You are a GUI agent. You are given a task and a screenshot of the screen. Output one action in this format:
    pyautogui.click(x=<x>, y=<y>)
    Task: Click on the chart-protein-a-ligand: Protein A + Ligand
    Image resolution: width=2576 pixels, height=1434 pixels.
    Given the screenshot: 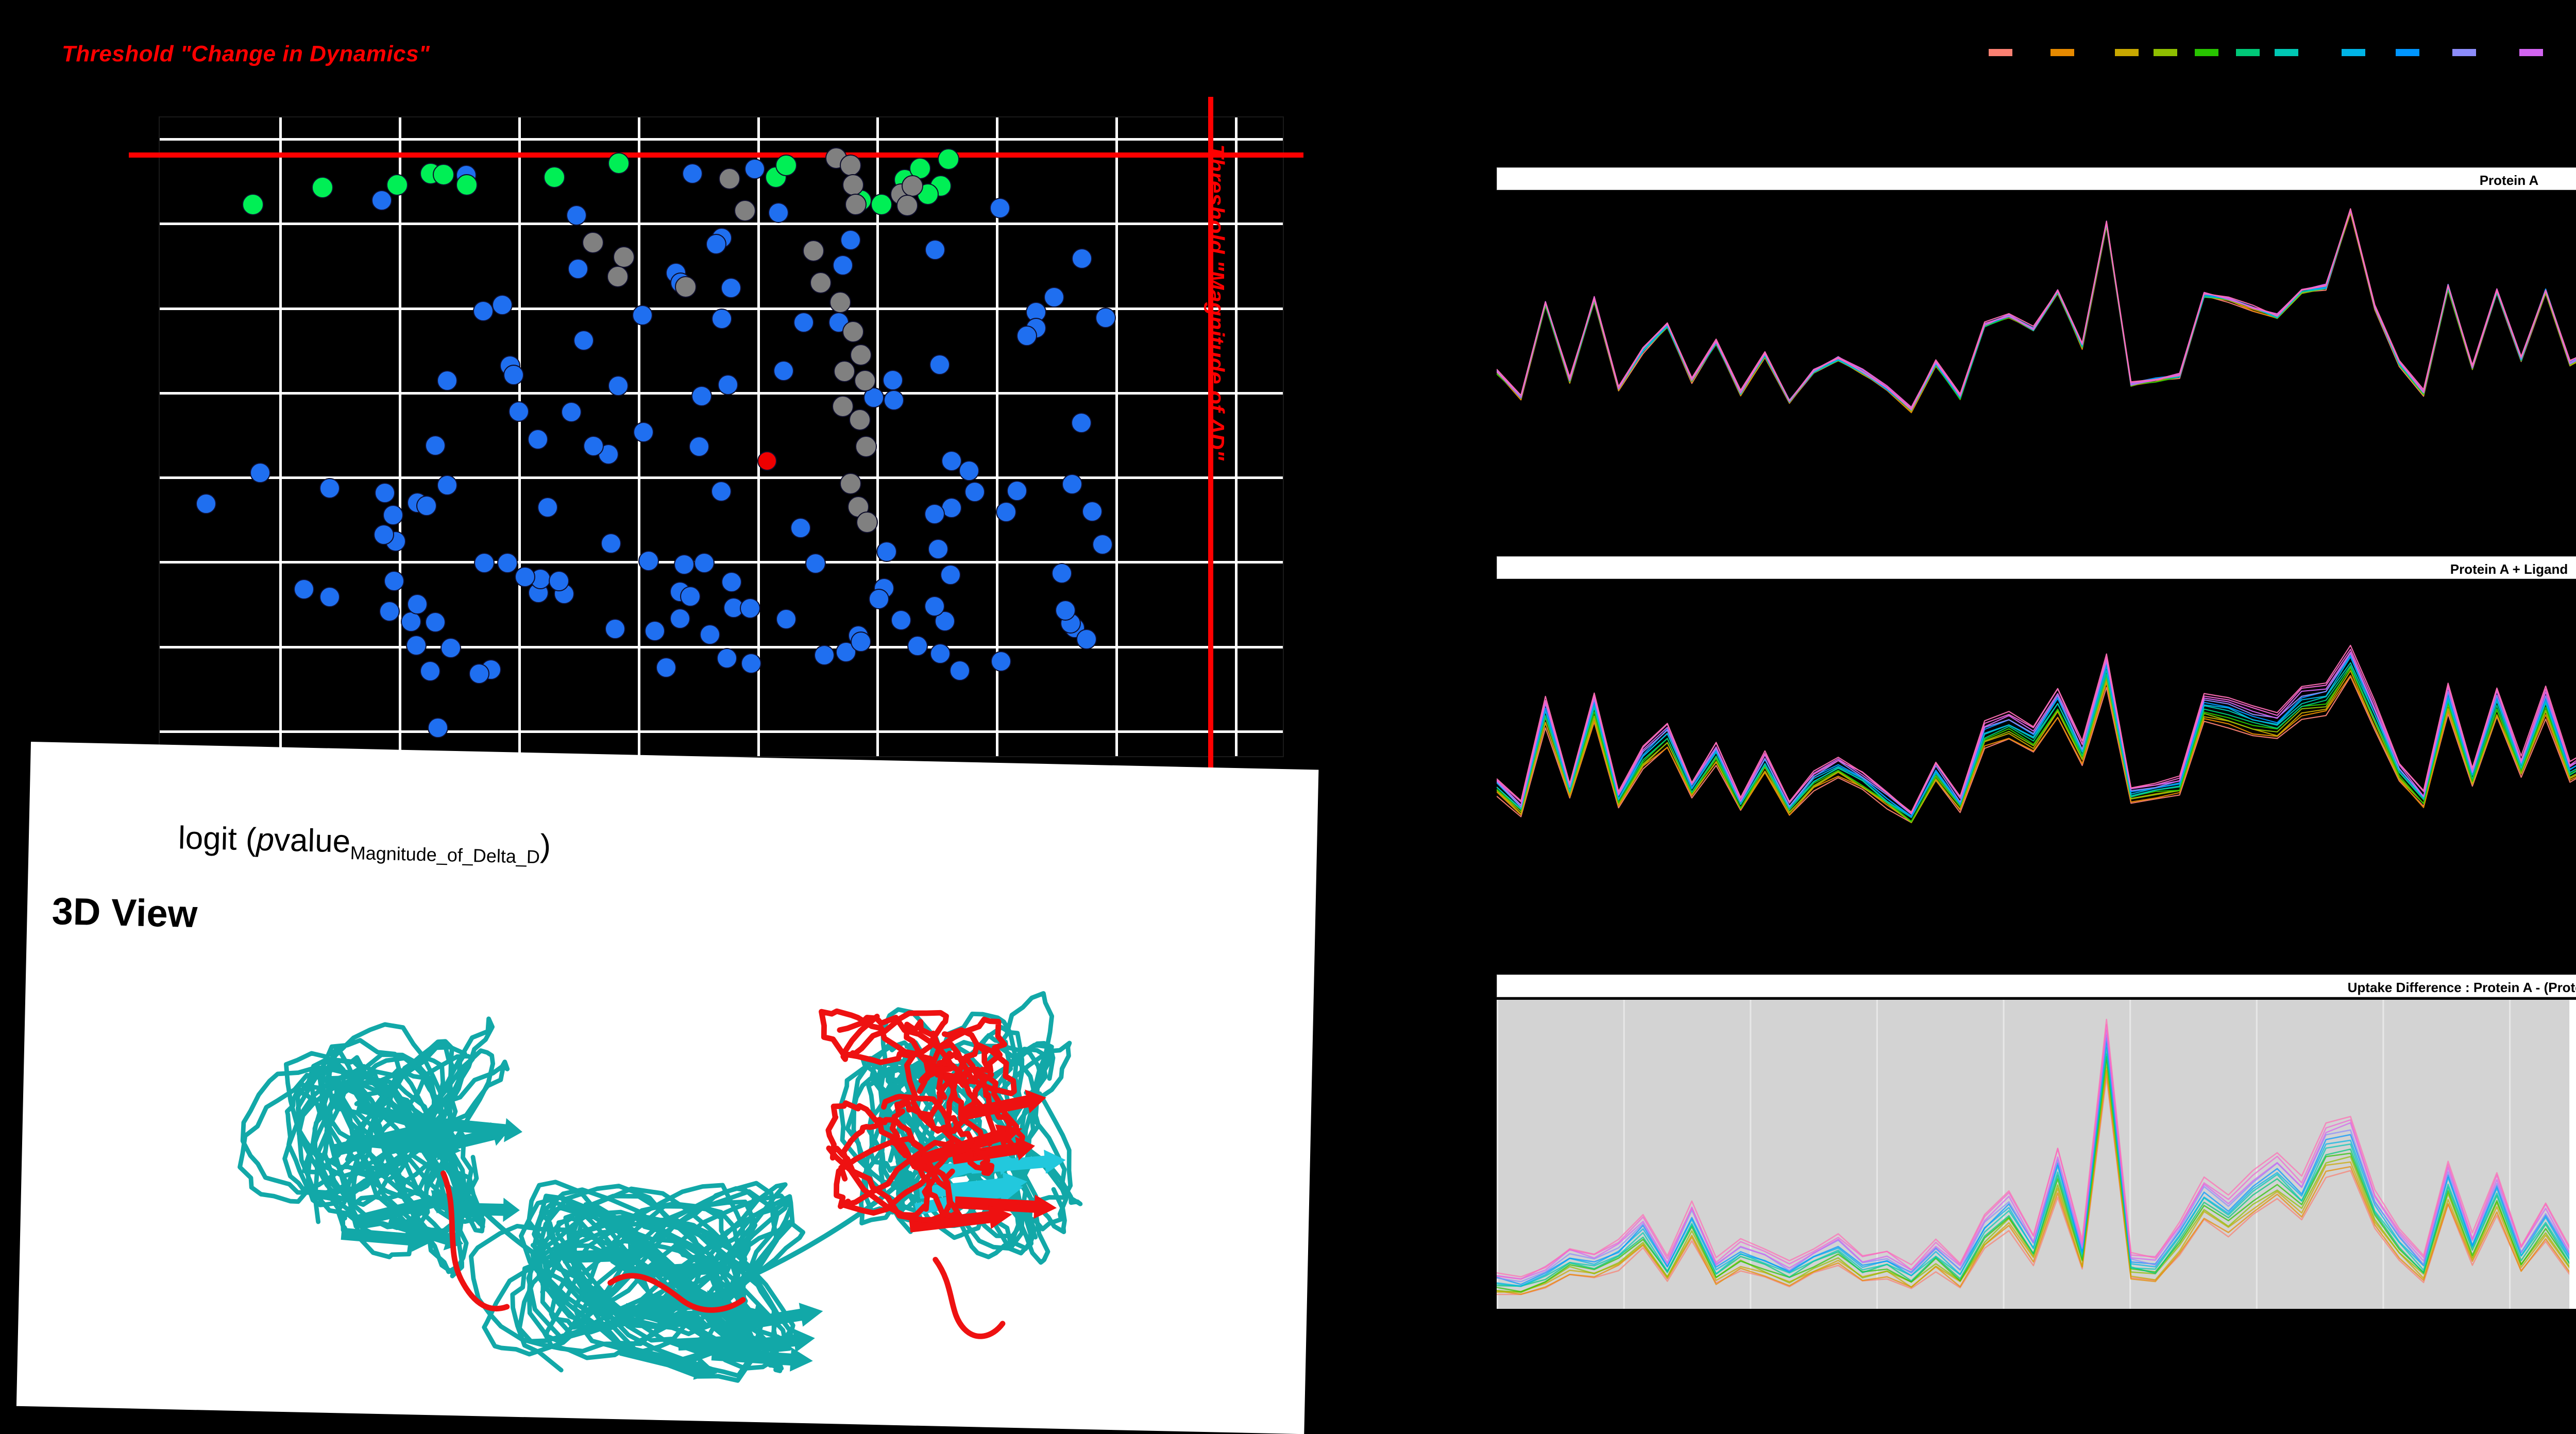 What is the action you would take?
    pyautogui.click(x=2036, y=695)
    